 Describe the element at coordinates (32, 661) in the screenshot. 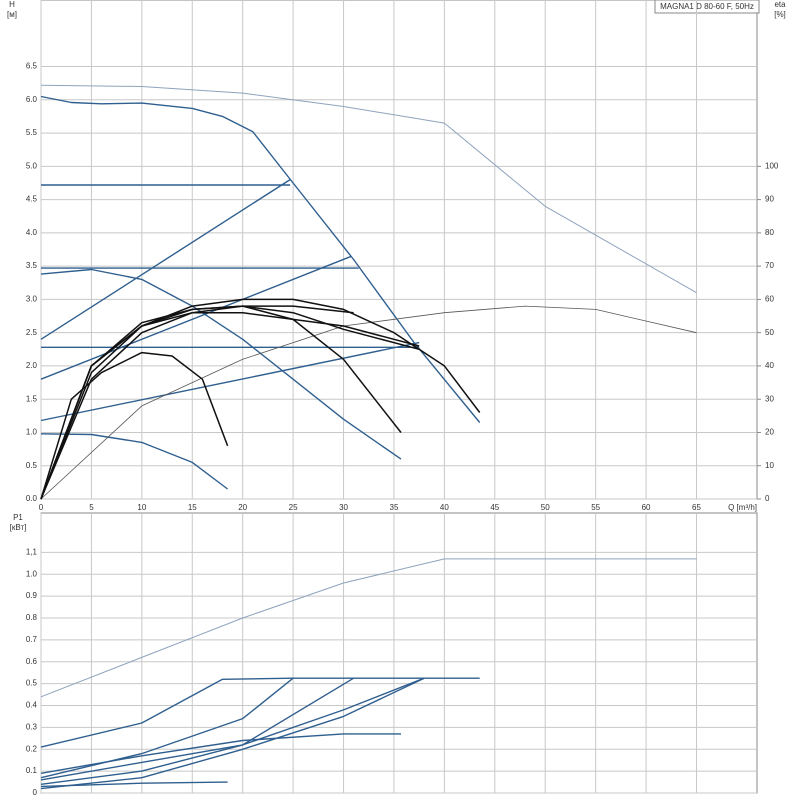

I see `y-tick-label: 0.6` at that location.